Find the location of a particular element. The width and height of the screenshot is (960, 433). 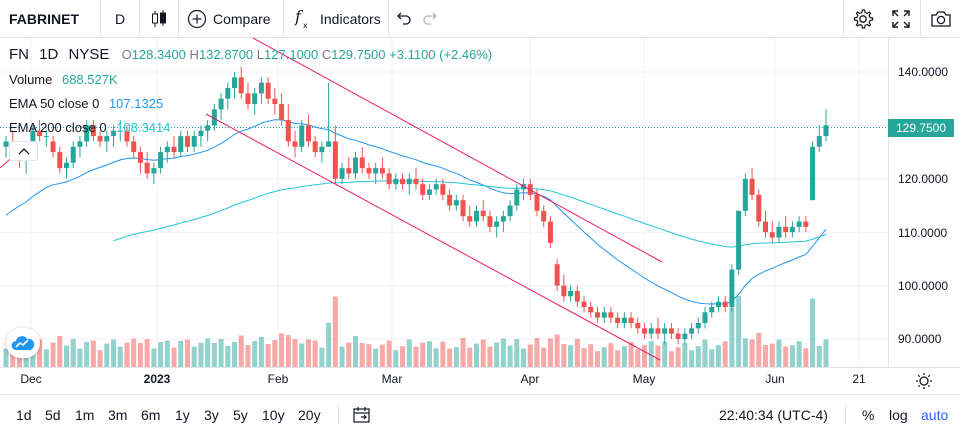

symbol-search-button: FABRINET is located at coordinates (44, 18).